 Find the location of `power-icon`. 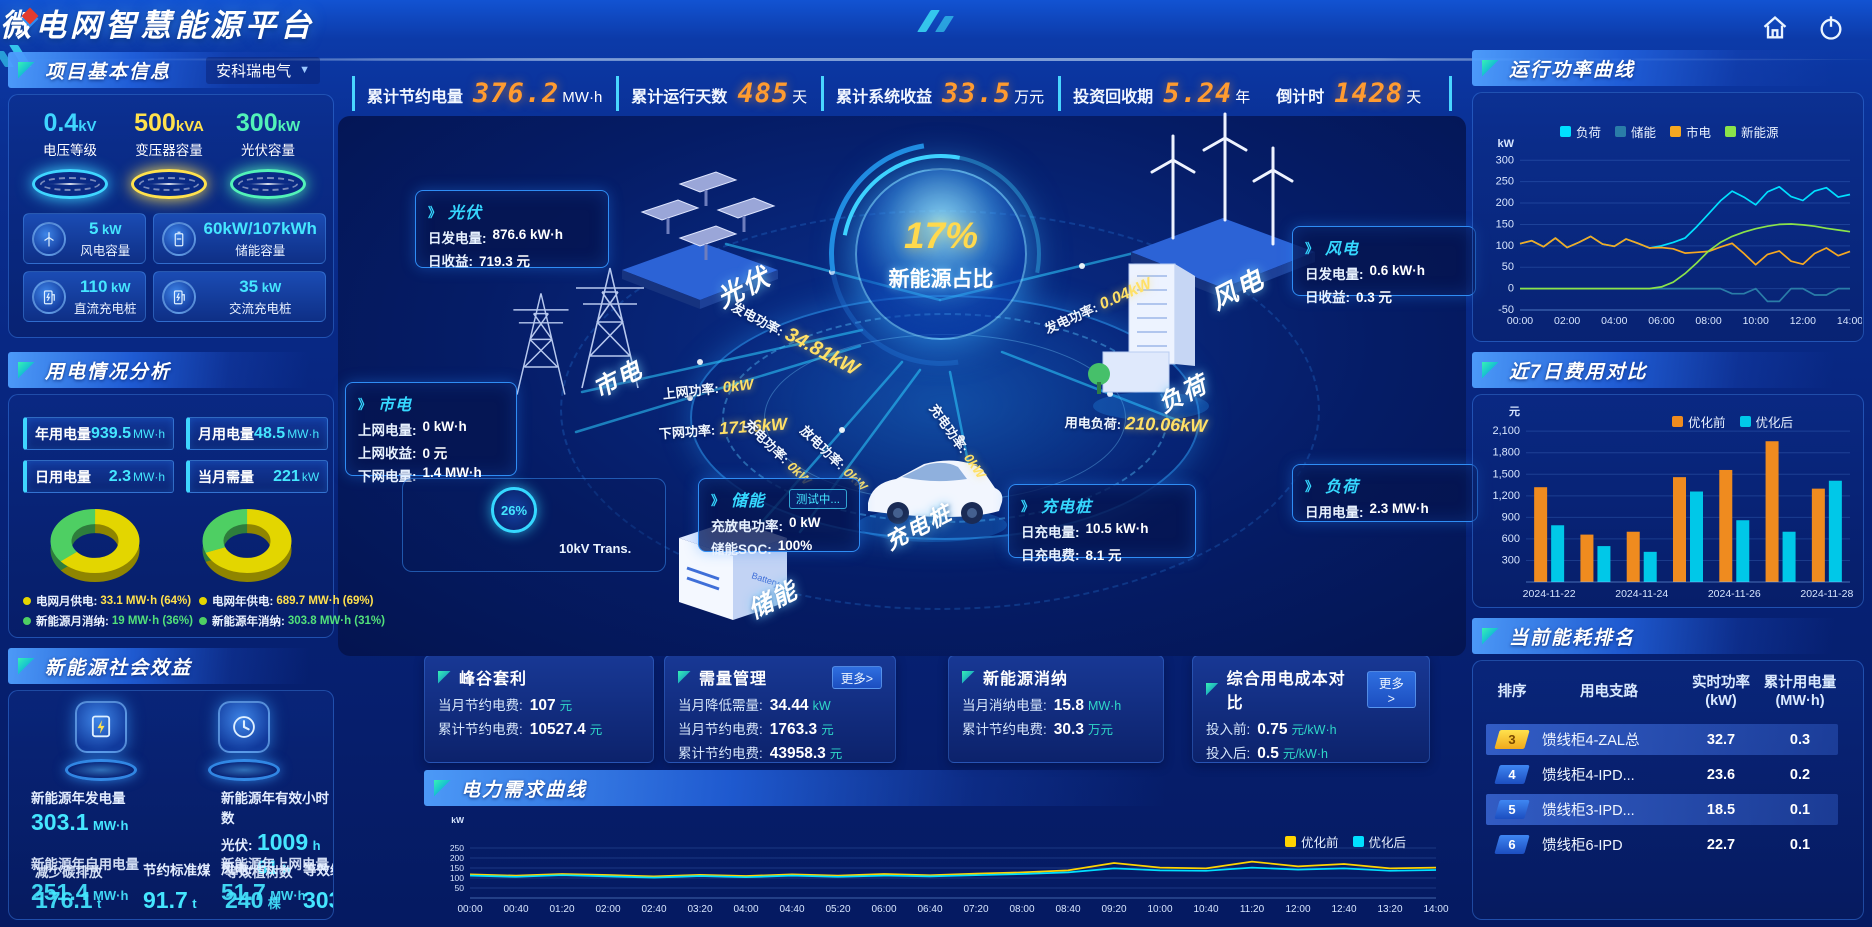

power-icon is located at coordinates (1831, 28).